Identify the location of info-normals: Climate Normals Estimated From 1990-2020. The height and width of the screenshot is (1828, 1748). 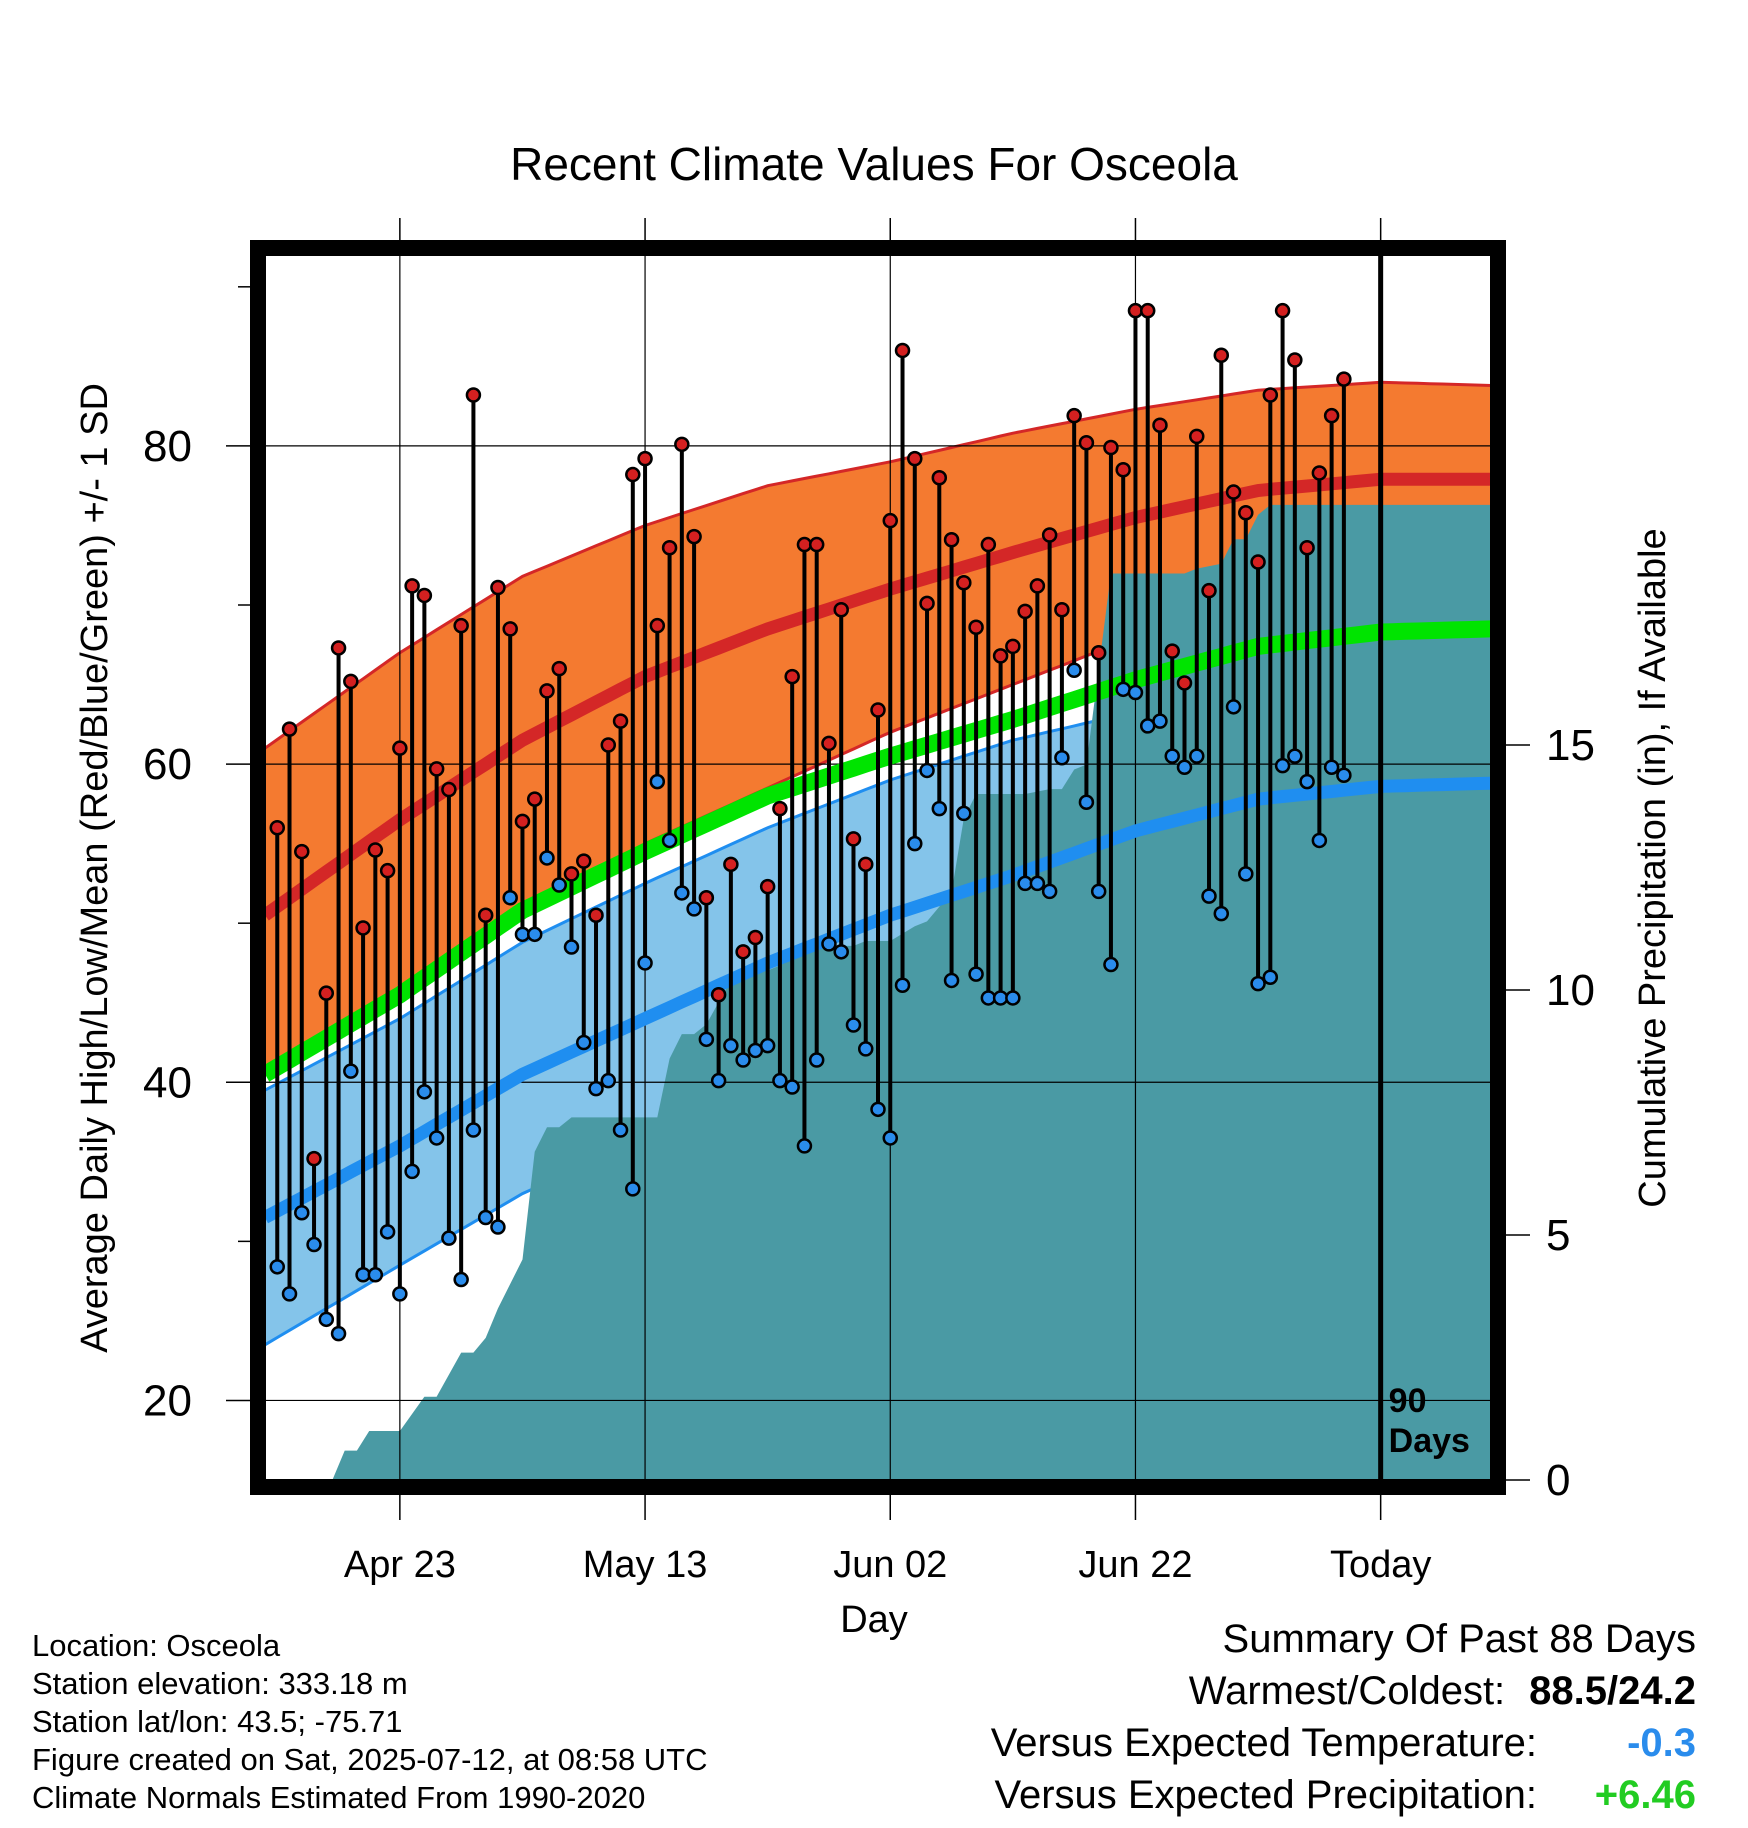
(339, 1797).